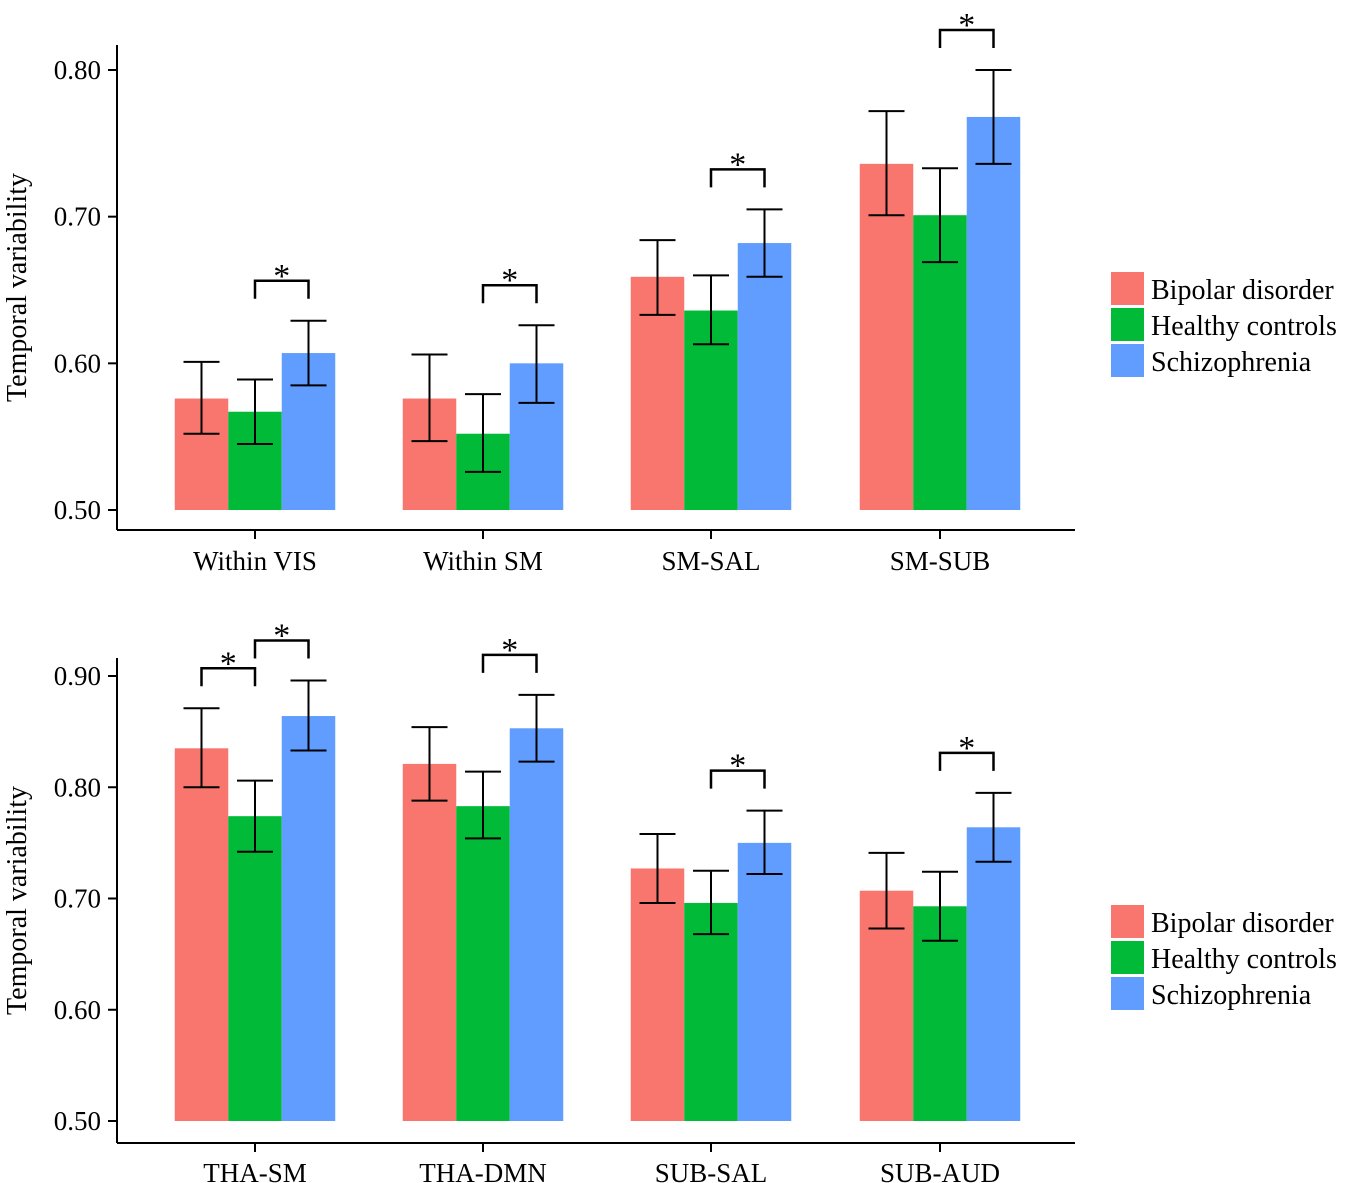 This screenshot has width=1358, height=1183. Describe the element at coordinates (429, 764) in the screenshot. I see `error-bar-tha-dmn-bipolar-disorder` at that location.